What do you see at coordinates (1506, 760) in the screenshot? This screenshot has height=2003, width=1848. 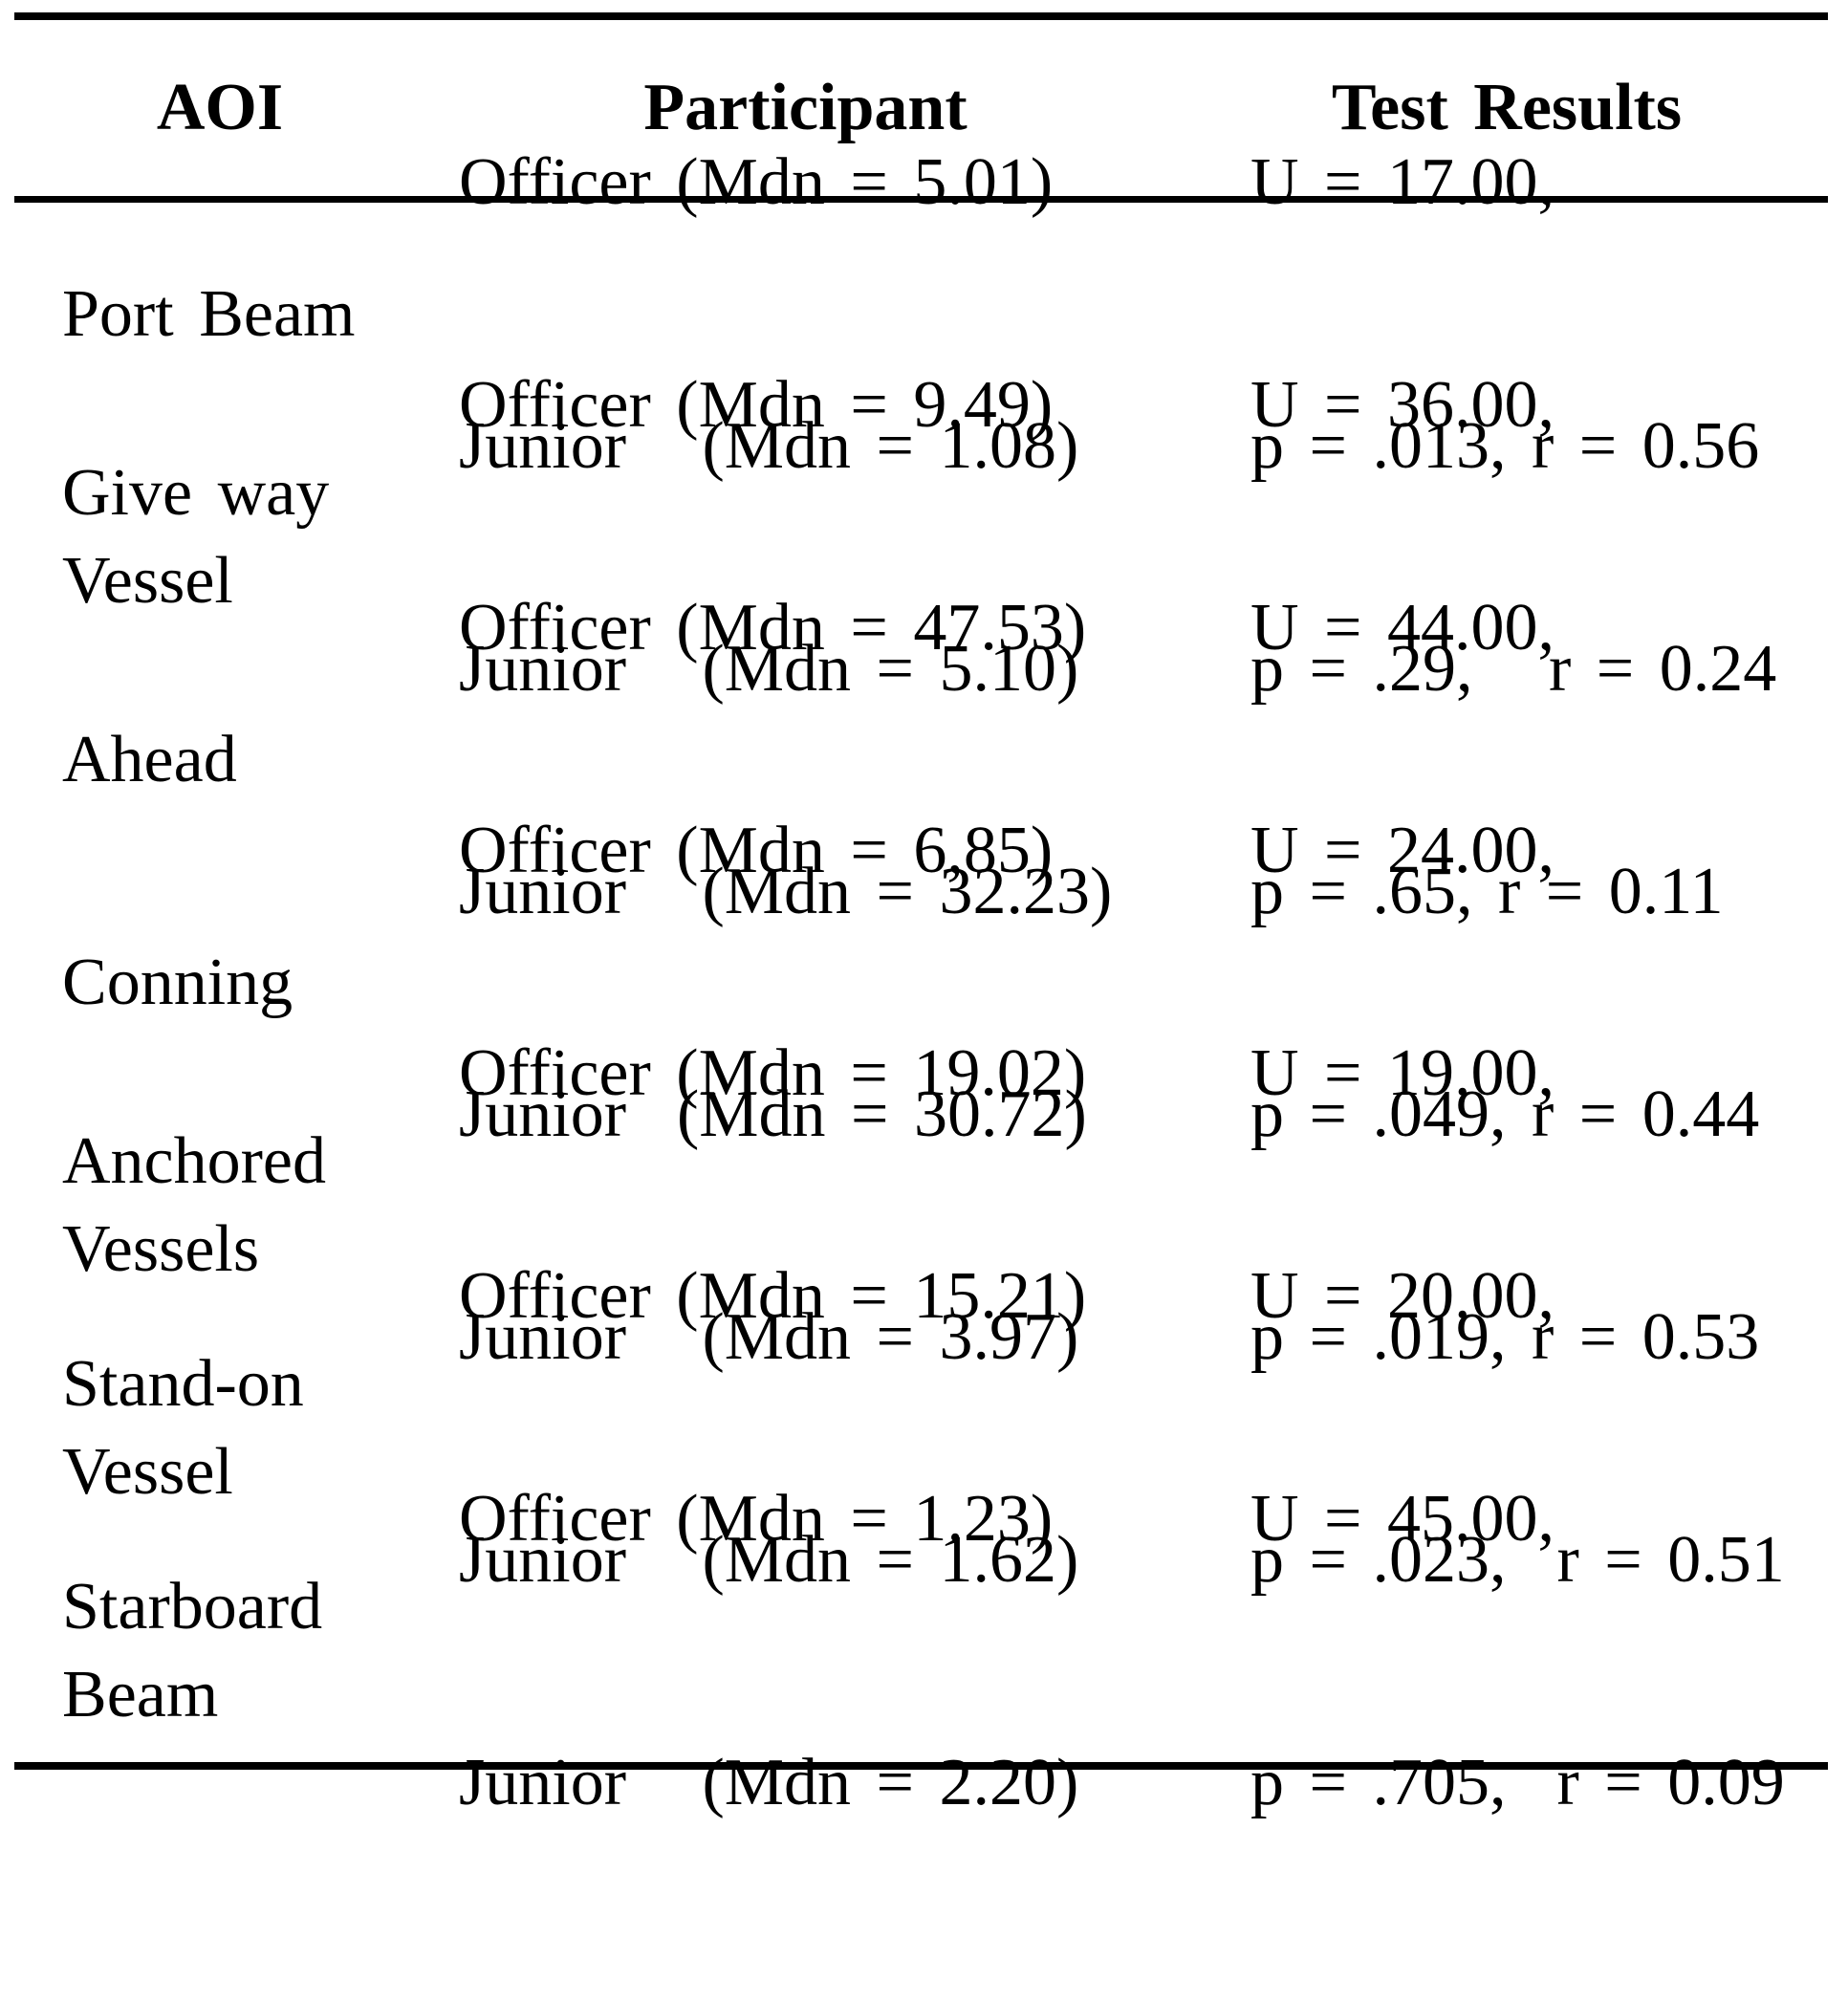 I see `test-results-cell: U = 44.00, p = .65, r = 0.11` at bounding box center [1506, 760].